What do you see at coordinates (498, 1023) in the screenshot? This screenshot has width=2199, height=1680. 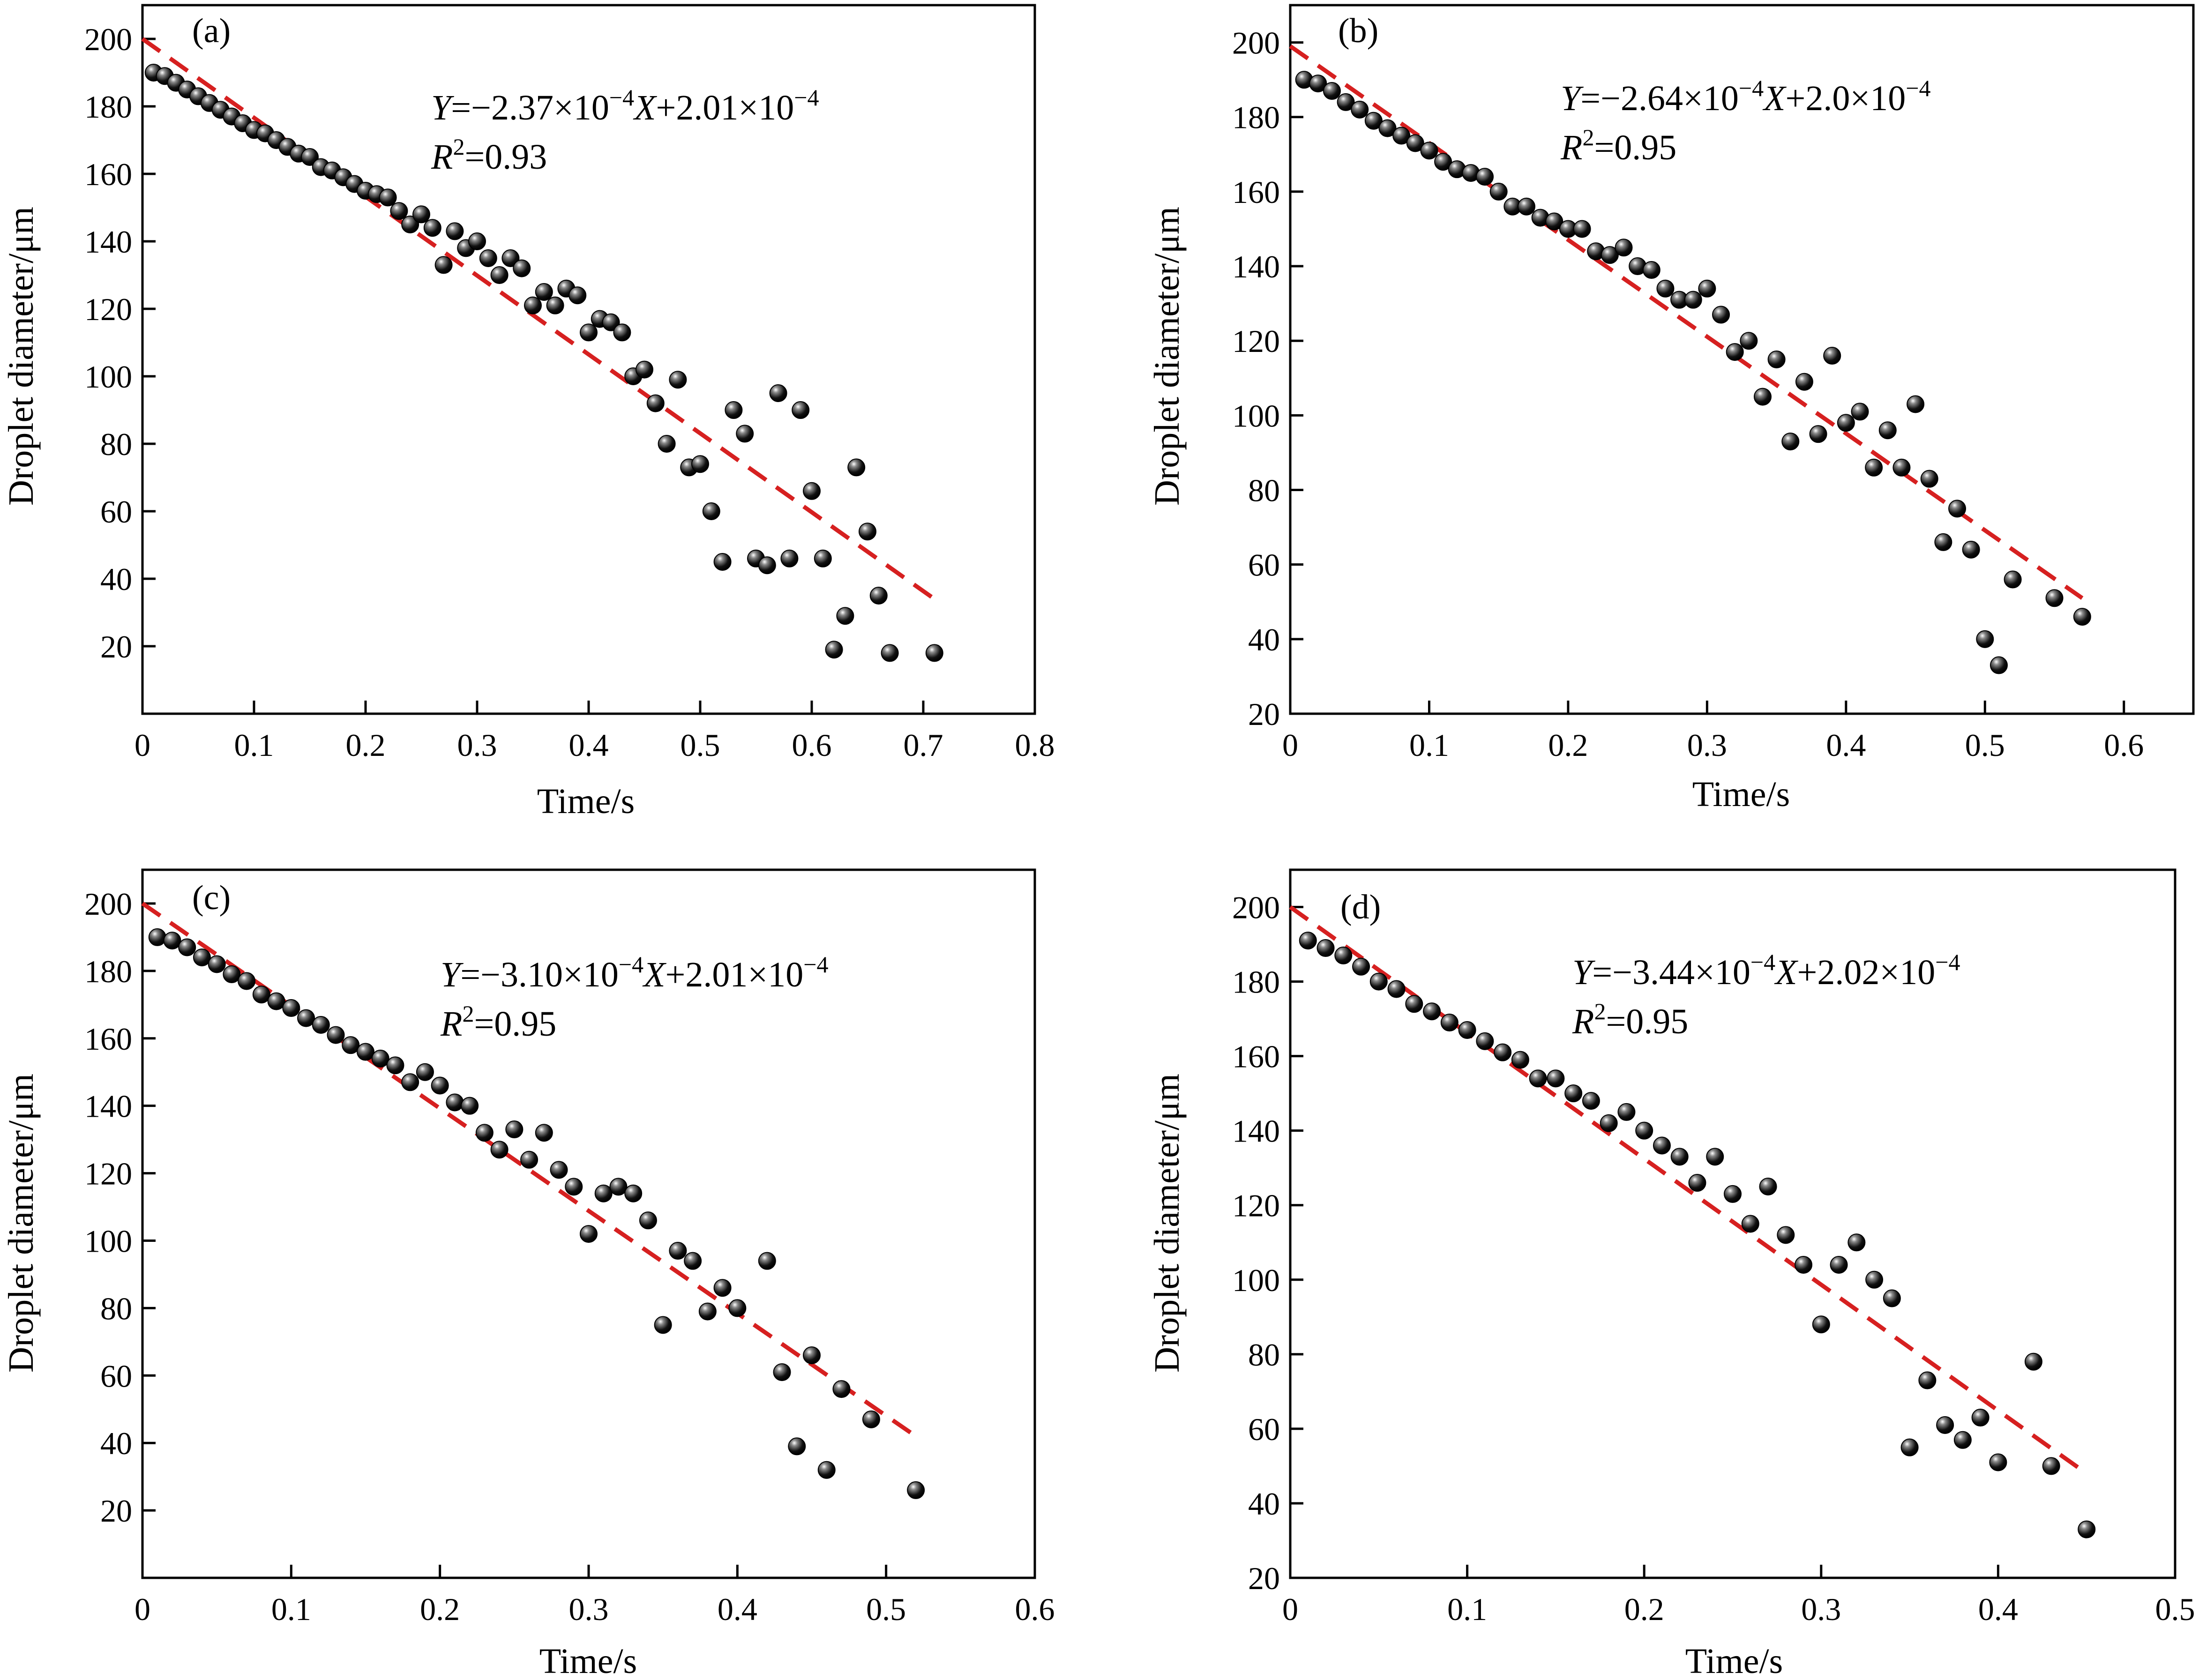 I see `r-squared-c: R2=0.95` at bounding box center [498, 1023].